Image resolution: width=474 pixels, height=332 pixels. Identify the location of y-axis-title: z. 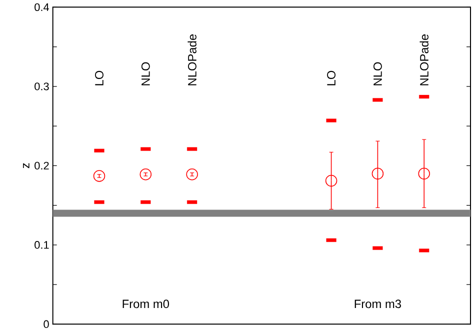
(26, 165).